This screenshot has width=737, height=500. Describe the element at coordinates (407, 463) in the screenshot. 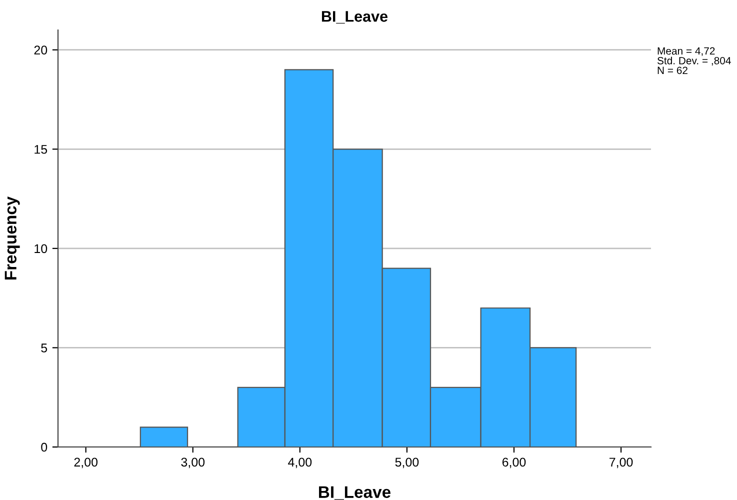

I see `x-tick-label: 5,00` at that location.